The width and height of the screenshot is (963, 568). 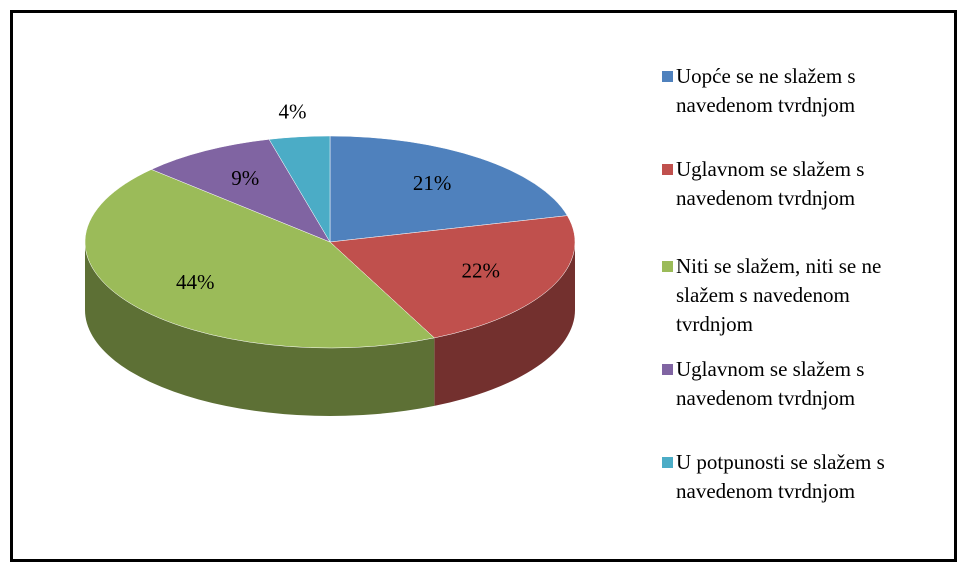 I want to click on legend-label: Uopće se ne slažem s navedenom tvrdnjom, so click(x=766, y=90).